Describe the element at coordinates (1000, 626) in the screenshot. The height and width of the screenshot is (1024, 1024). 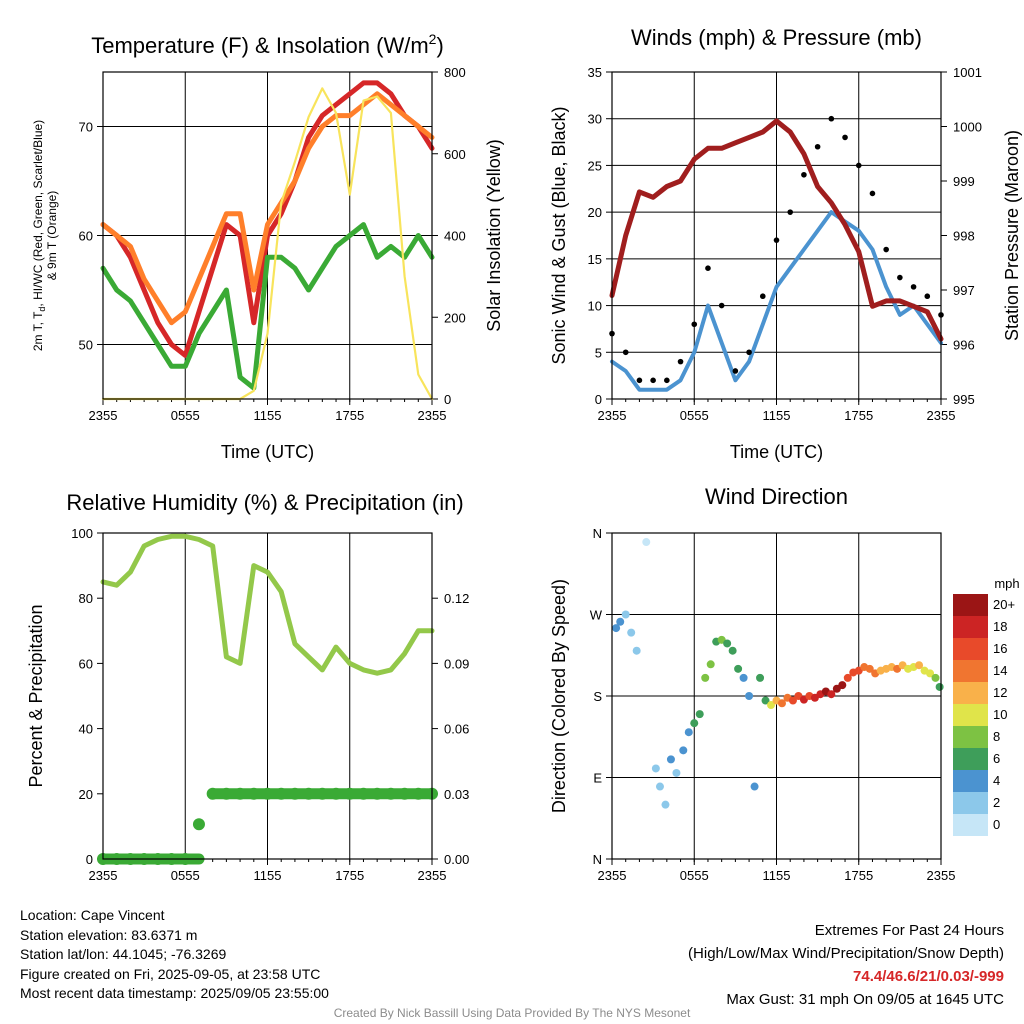
I see `colorbar-label: 18` at that location.